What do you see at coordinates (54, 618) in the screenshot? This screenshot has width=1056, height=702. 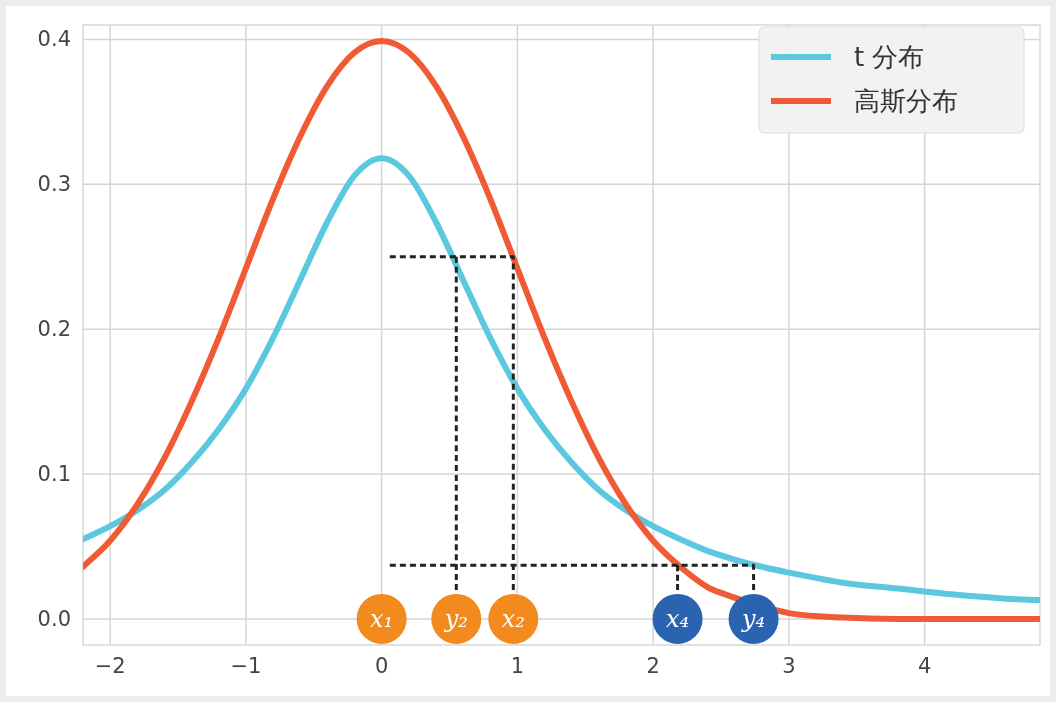 I see `y-tick-label: 0.0` at bounding box center [54, 618].